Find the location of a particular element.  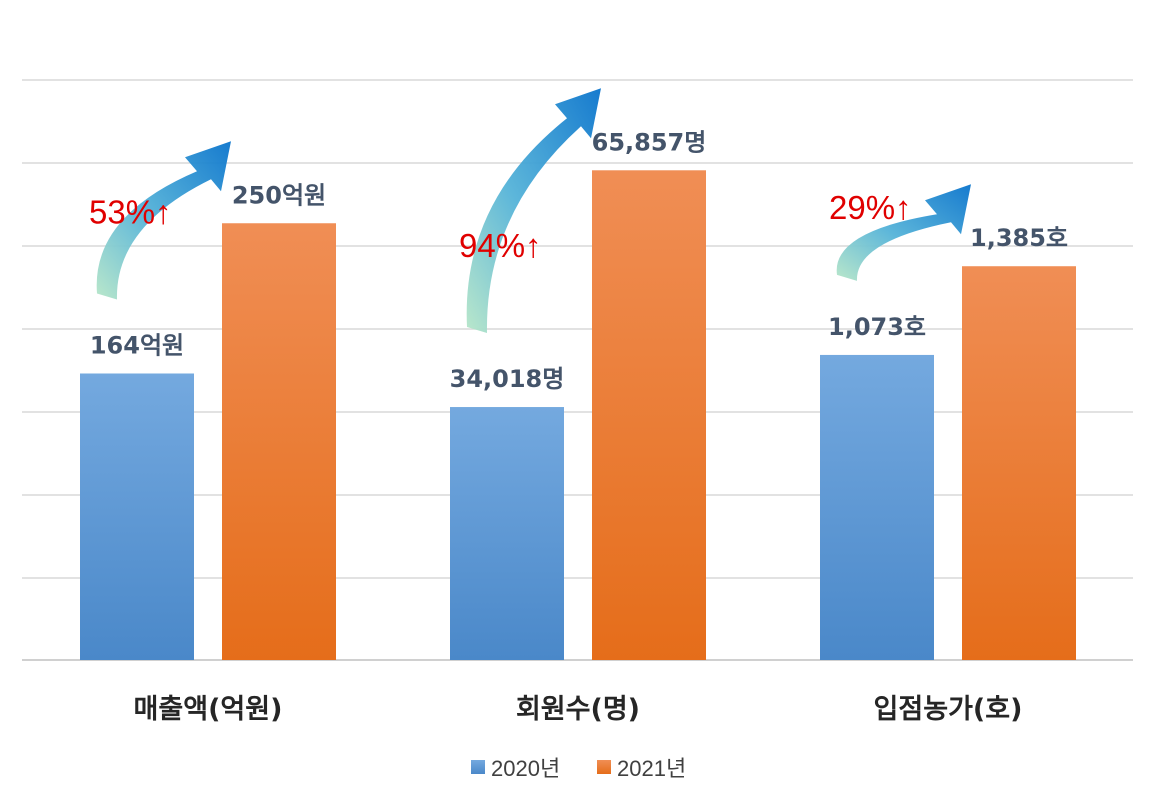

growth-label-0: 53%↑ is located at coordinates (130, 211).